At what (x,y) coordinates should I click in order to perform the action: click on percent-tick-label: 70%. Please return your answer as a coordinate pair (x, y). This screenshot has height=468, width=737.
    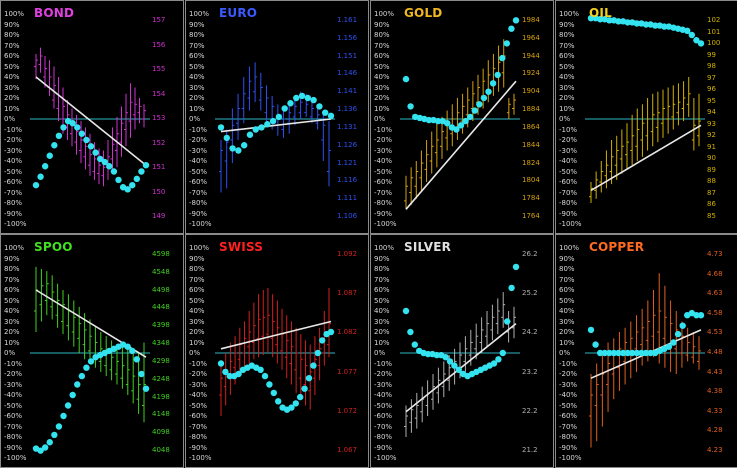
    Looking at the image, I should click on (197, 279).